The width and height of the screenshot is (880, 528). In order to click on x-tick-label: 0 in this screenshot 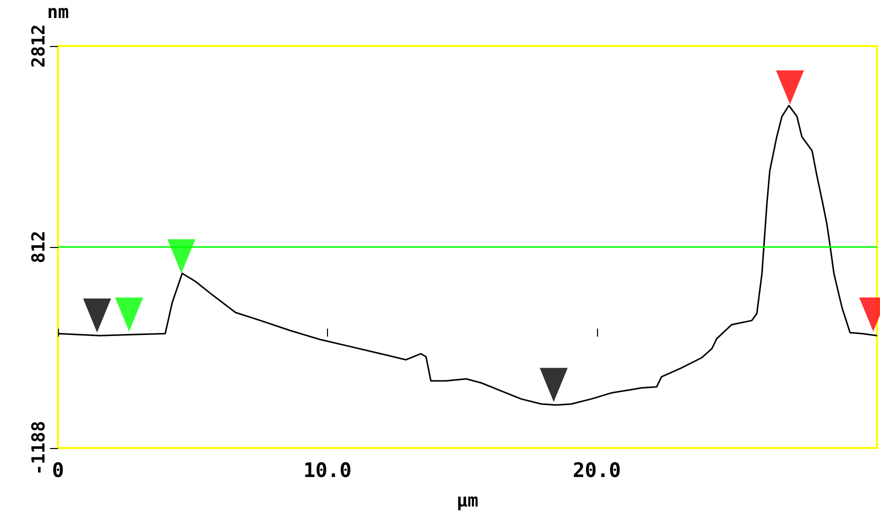, I will do `click(58, 470)`.